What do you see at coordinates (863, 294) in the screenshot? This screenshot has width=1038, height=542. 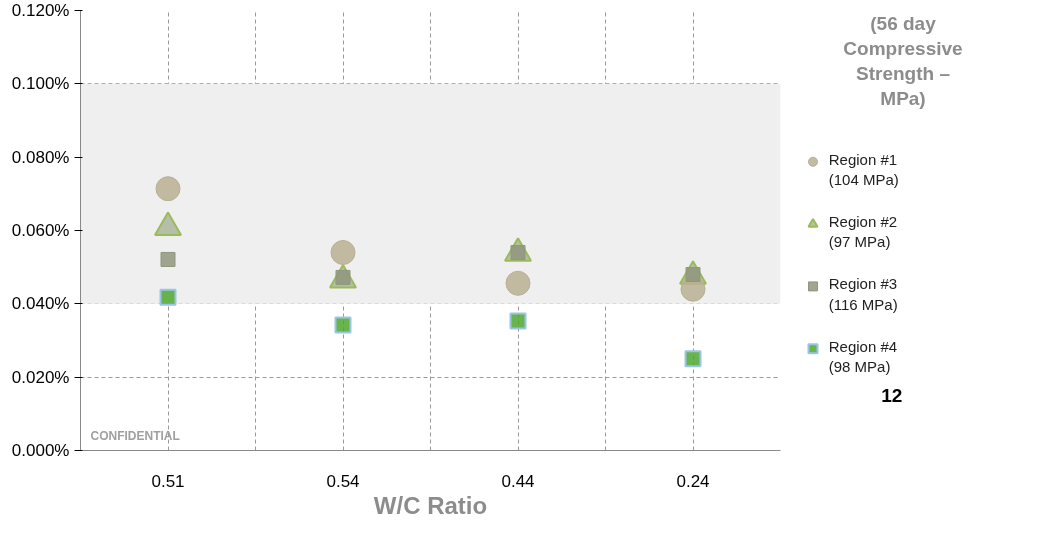 I see `legend-label: Region #3 (116 MPa)` at bounding box center [863, 294].